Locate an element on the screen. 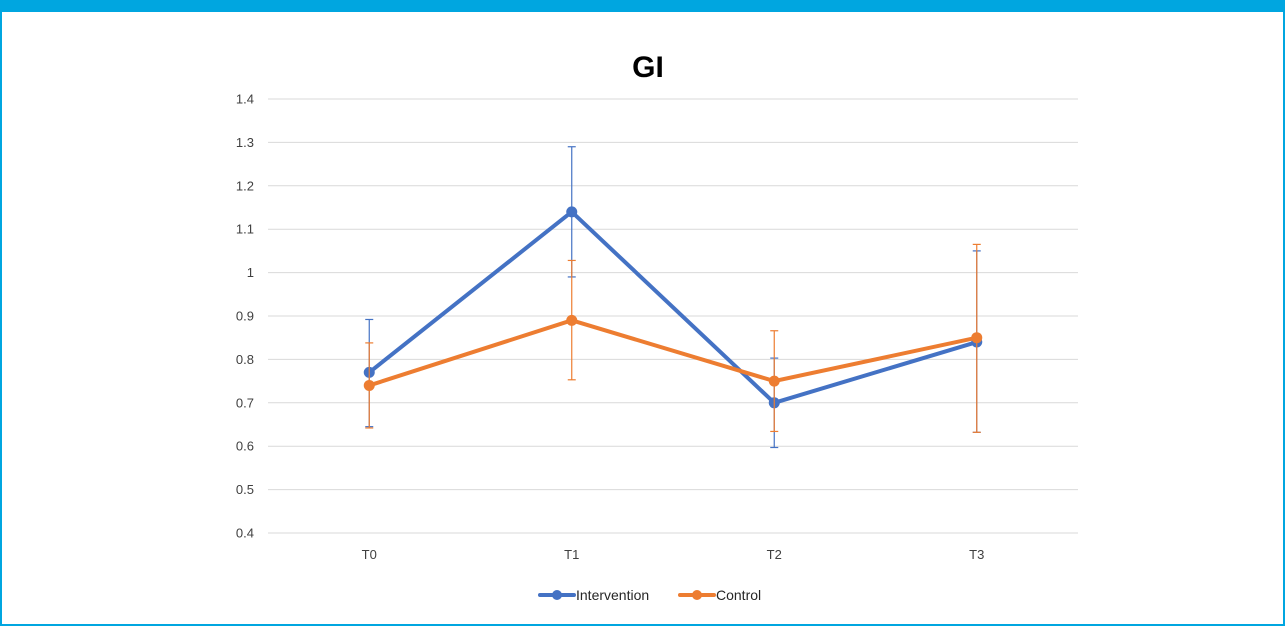 The image size is (1285, 626). y-tick-label: 0.8 is located at coordinates (245, 359).